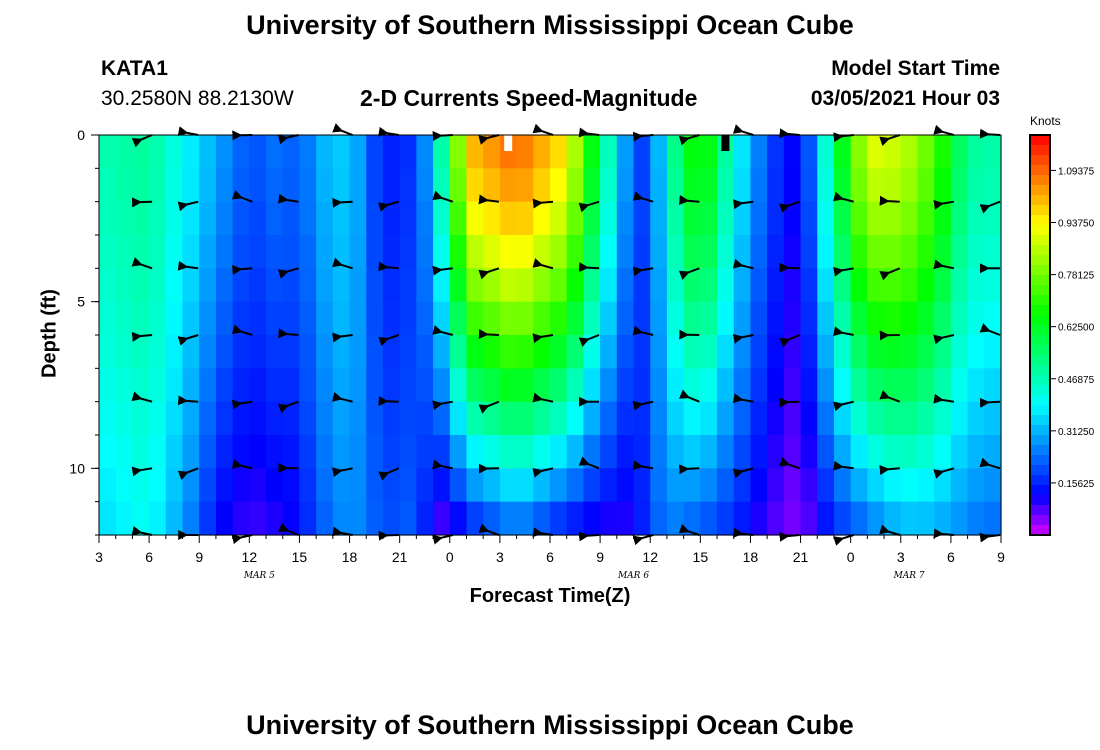 The image size is (1100, 750). Describe the element at coordinates (600, 557) in the screenshot. I see `x-tick-label: 9` at that location.